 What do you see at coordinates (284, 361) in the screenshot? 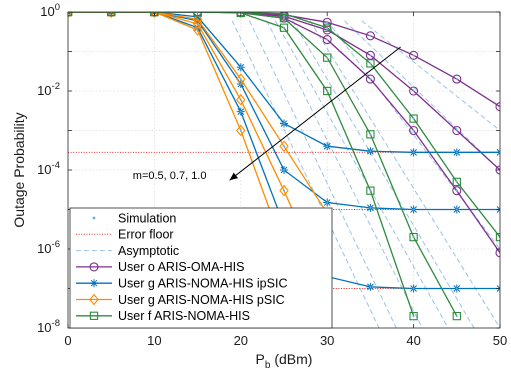
I see `x-axis-label: Pb (dBm)` at bounding box center [284, 361].